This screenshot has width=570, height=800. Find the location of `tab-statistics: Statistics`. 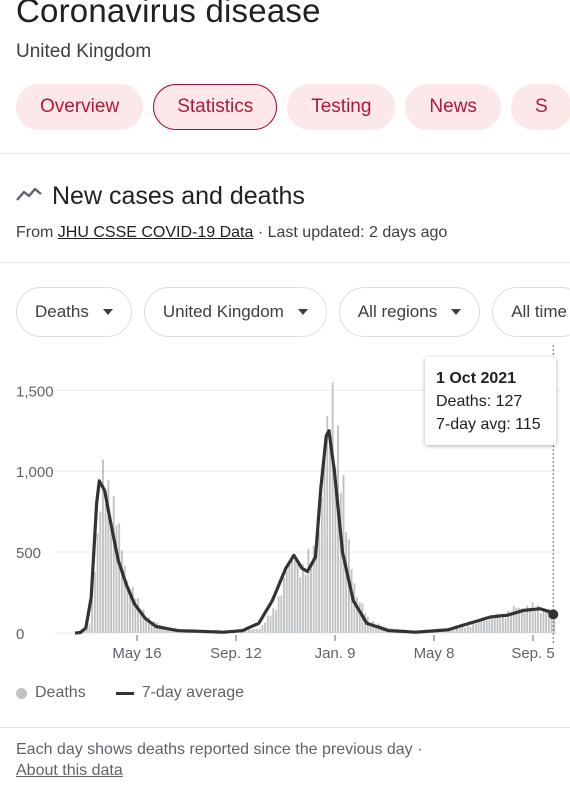

tab-statistics: Statistics is located at coordinates (215, 107).